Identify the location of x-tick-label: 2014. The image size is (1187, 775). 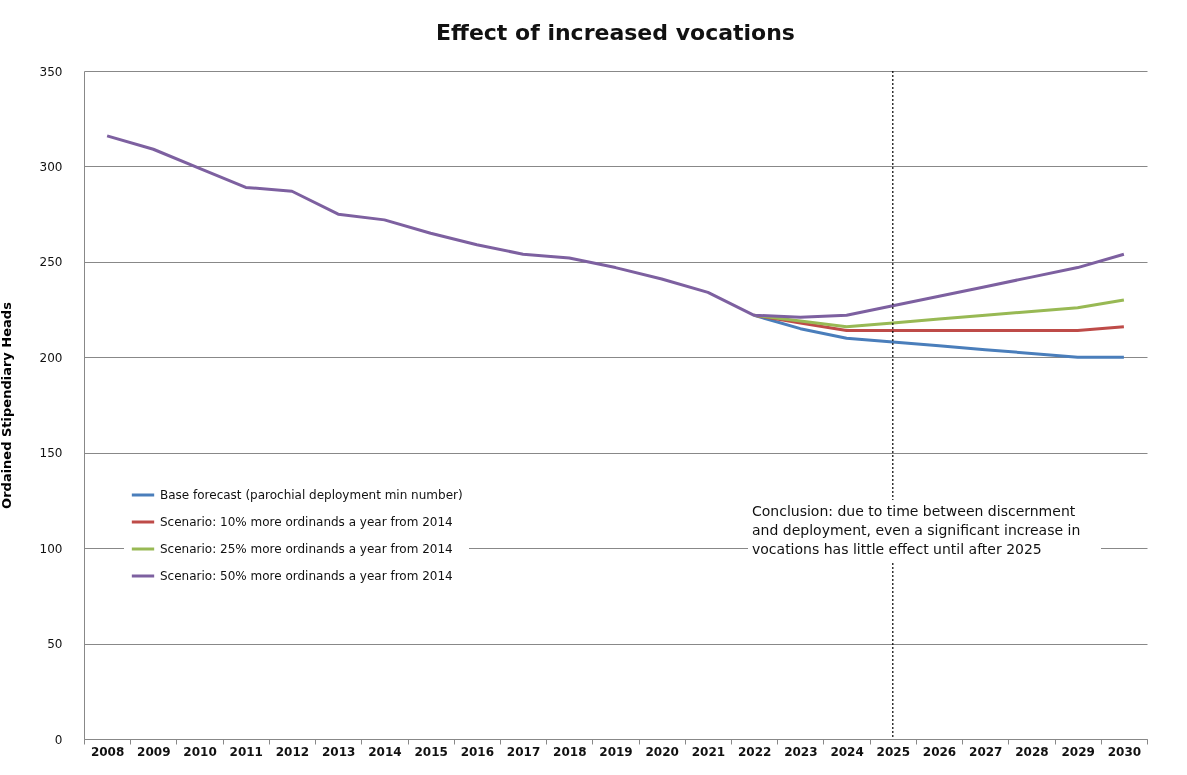
(385, 751).